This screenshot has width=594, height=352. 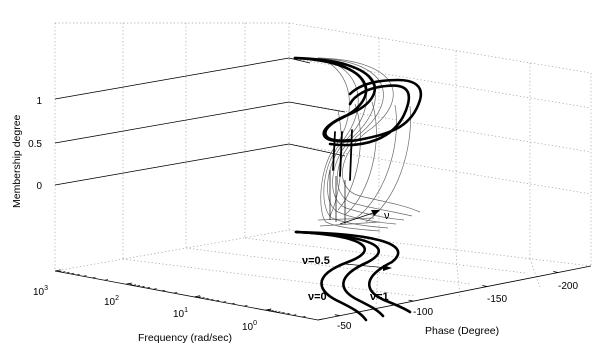 What do you see at coordinates (387, 216) in the screenshot?
I see `nu-label: ν` at bounding box center [387, 216].